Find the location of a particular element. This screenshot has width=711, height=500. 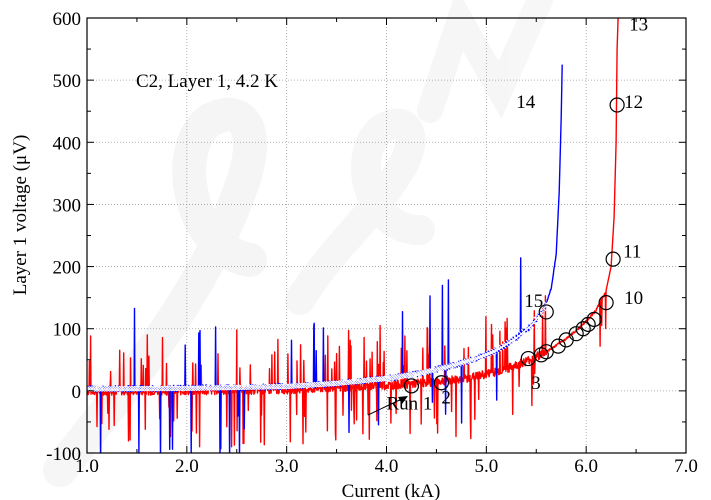

y-tick-label: 100 is located at coordinates (67, 330).